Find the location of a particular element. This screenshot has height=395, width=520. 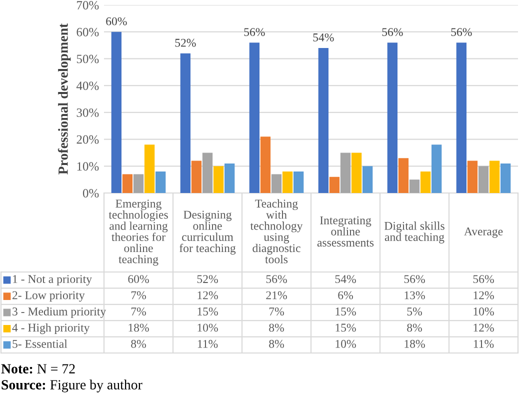

text: Note: N = 72 is located at coordinates (38, 369).